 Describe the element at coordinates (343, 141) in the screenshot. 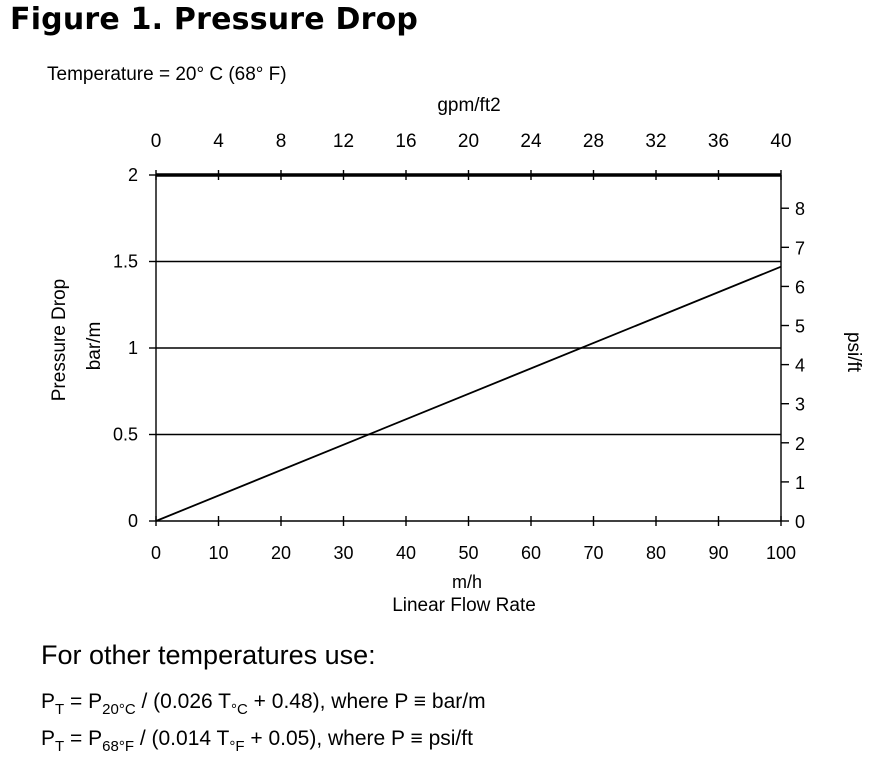

I see `top-axis-tick-label: 12` at that location.